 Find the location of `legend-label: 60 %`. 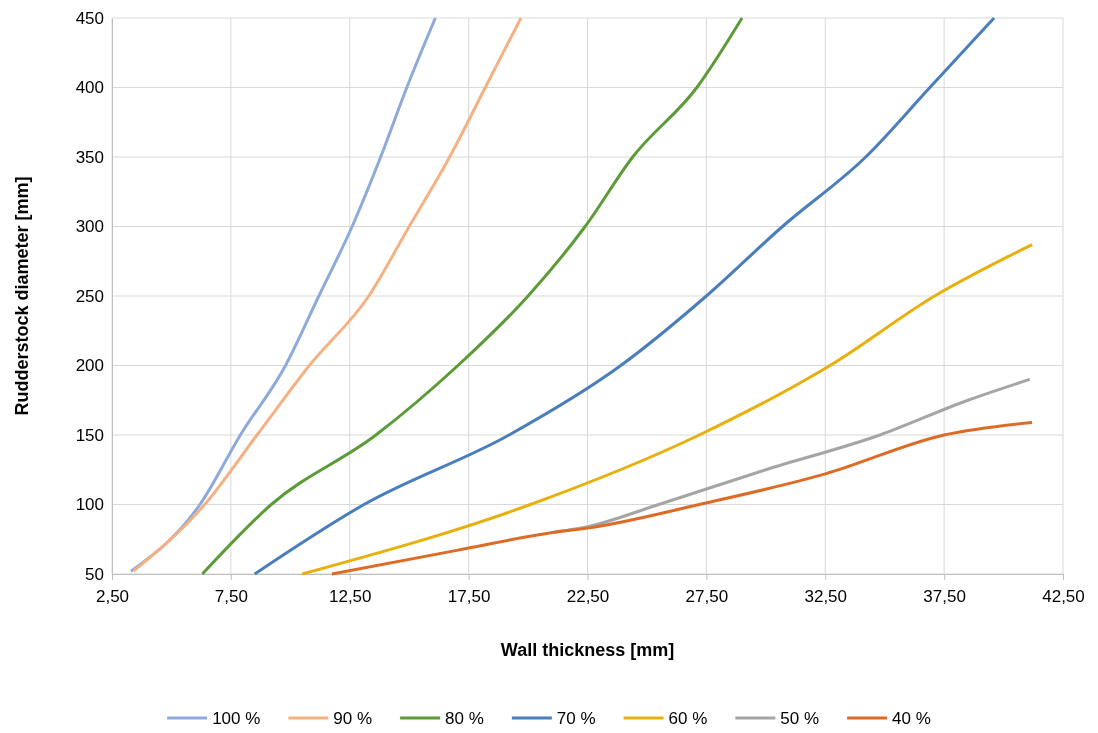

legend-label: 60 % is located at coordinates (688, 718).